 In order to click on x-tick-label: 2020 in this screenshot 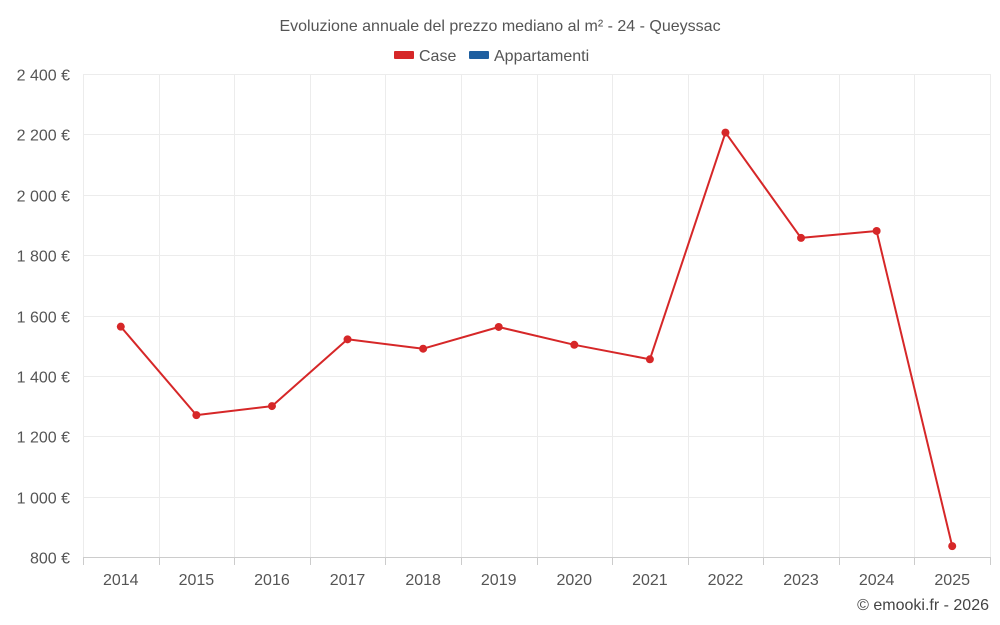, I will do `click(574, 580)`.